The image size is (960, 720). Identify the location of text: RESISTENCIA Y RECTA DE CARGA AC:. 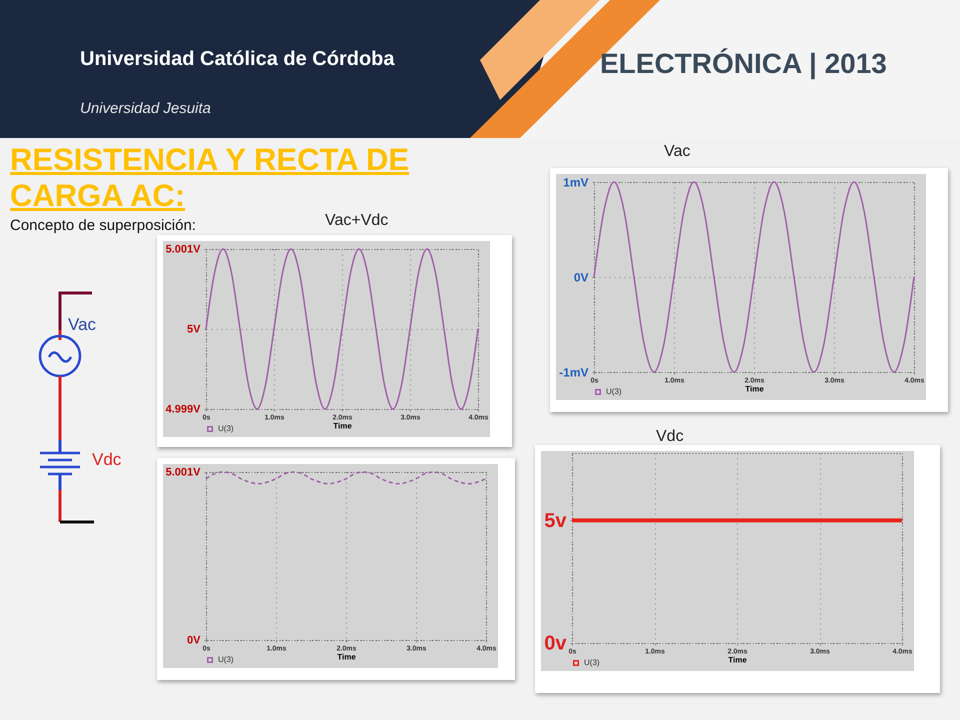
(210, 177).